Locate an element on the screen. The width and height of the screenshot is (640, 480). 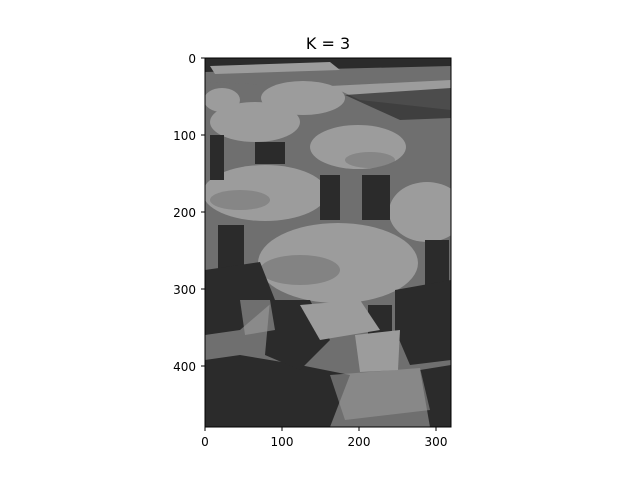
x-tick-label: 200 is located at coordinates (359, 442).